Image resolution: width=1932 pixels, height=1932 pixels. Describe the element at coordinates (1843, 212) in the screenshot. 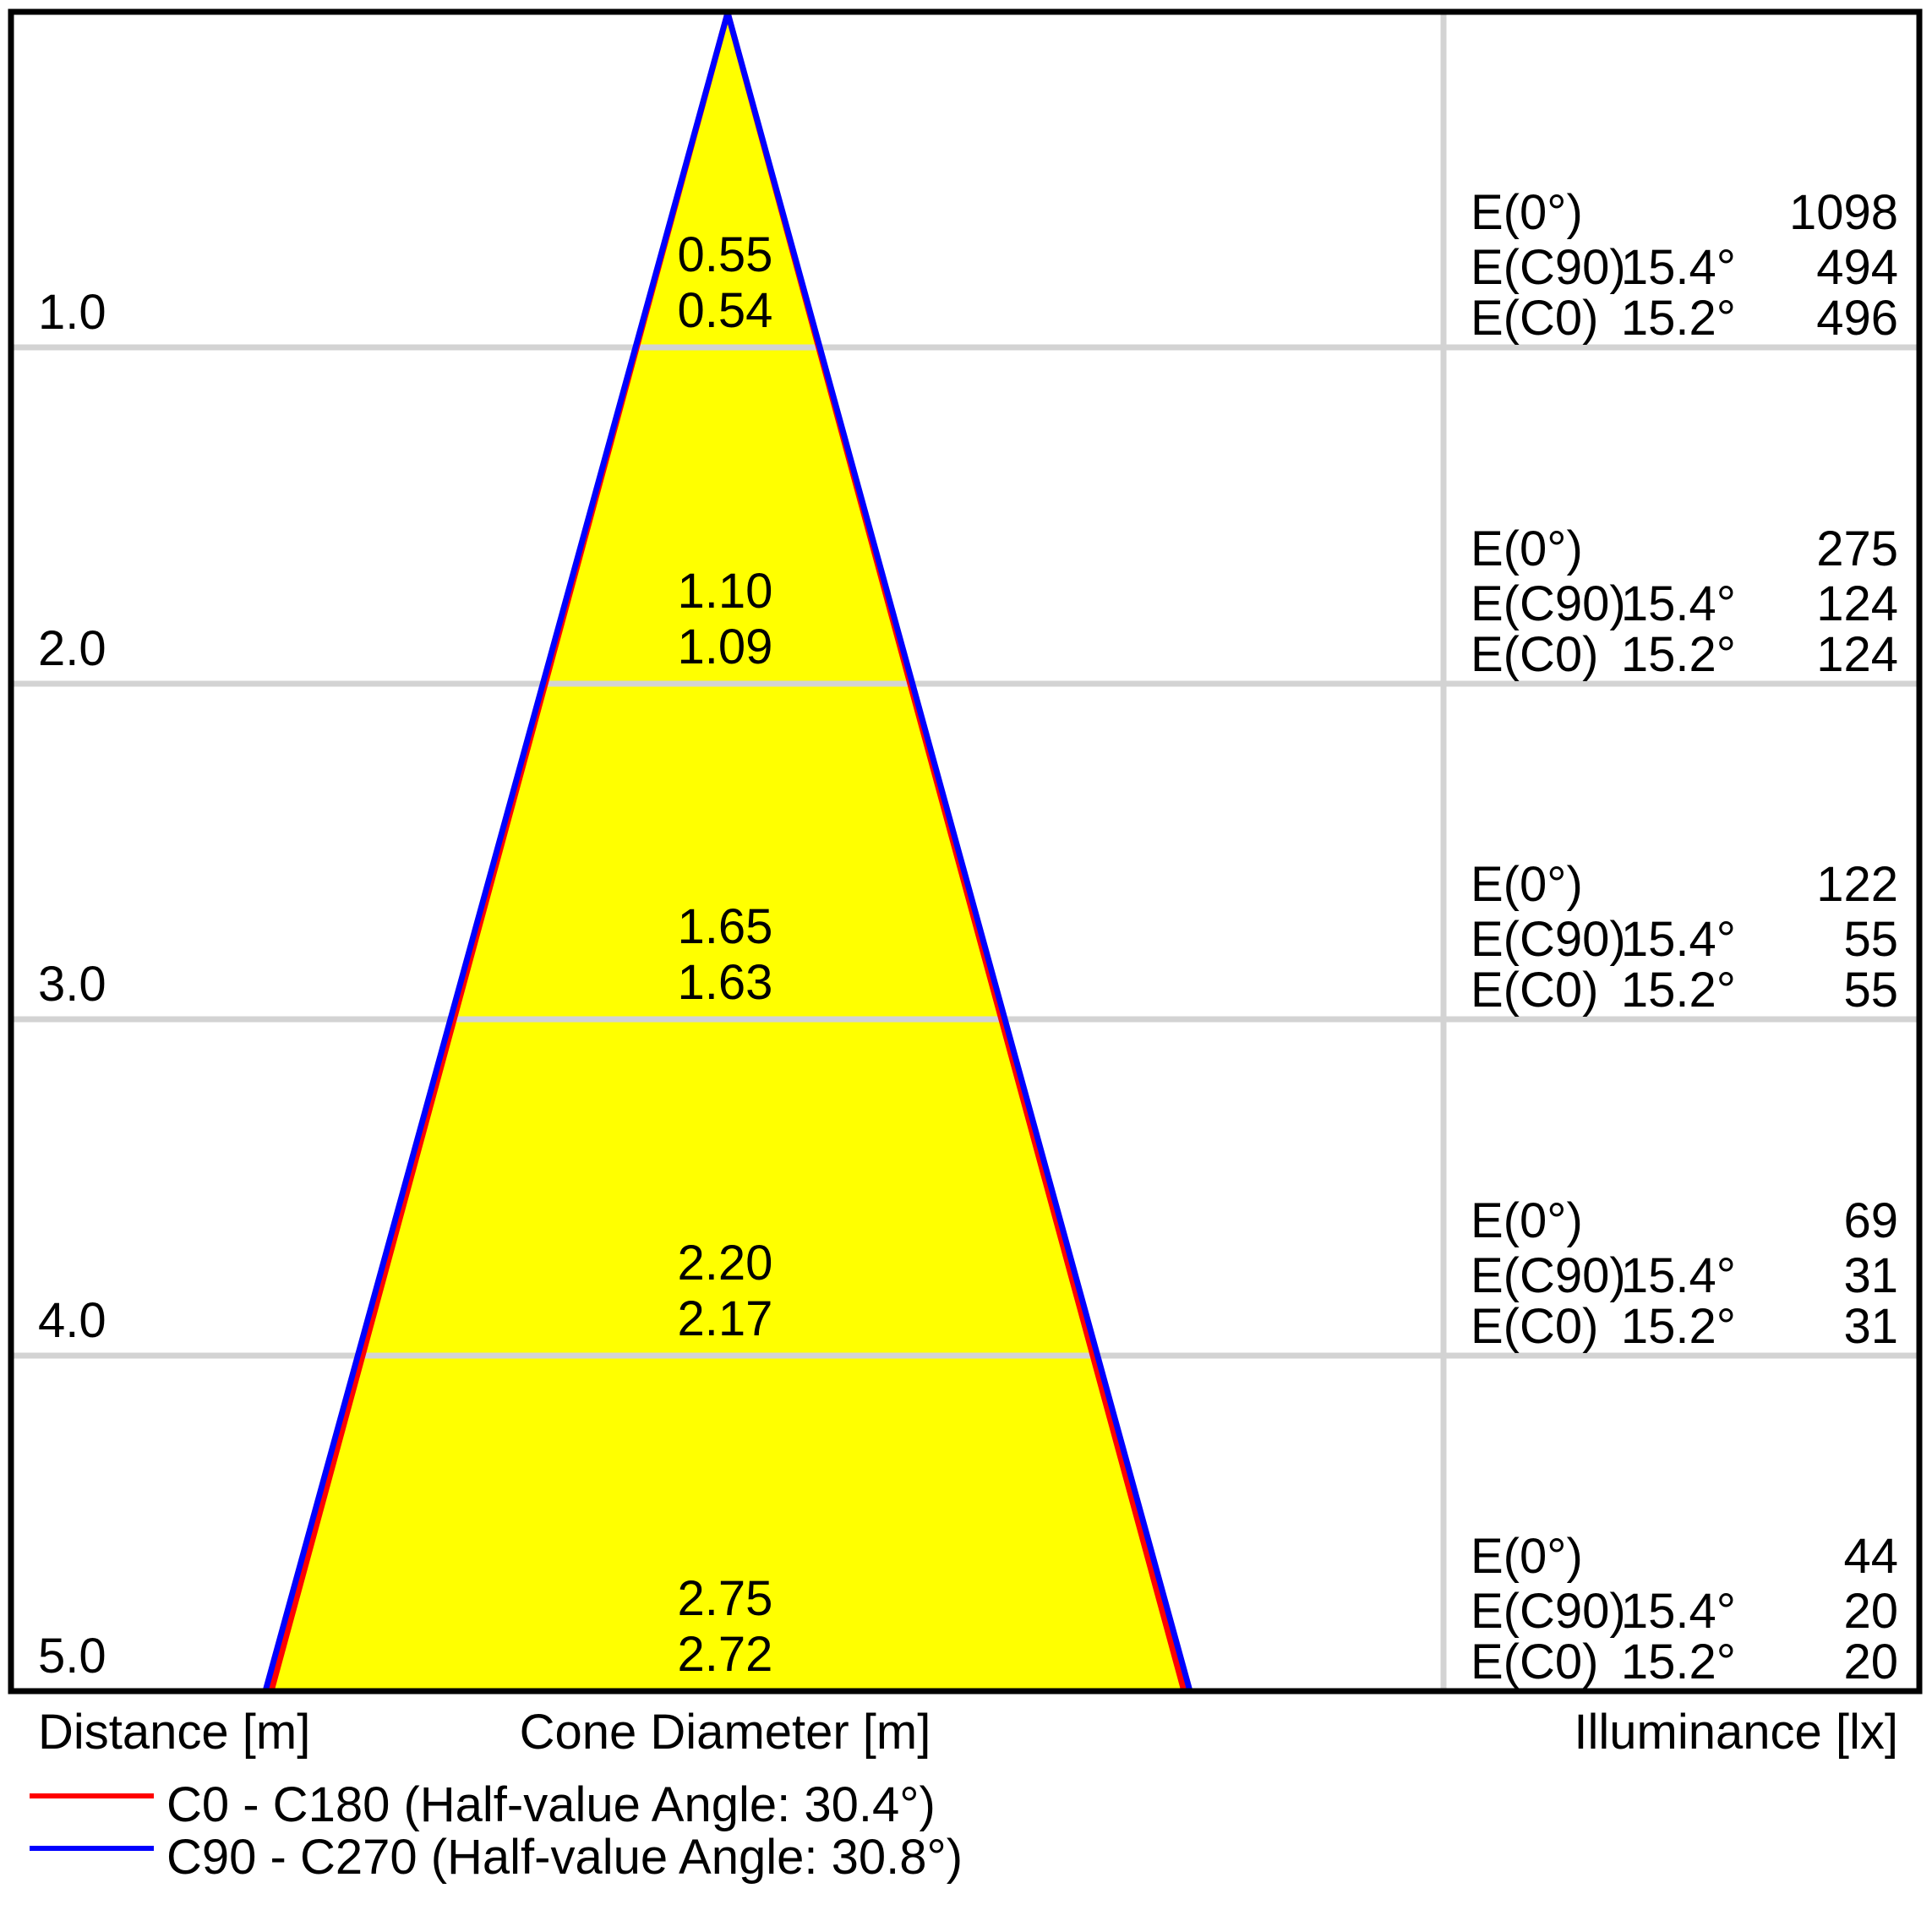

I see `illuminance-value: 1098` at that location.